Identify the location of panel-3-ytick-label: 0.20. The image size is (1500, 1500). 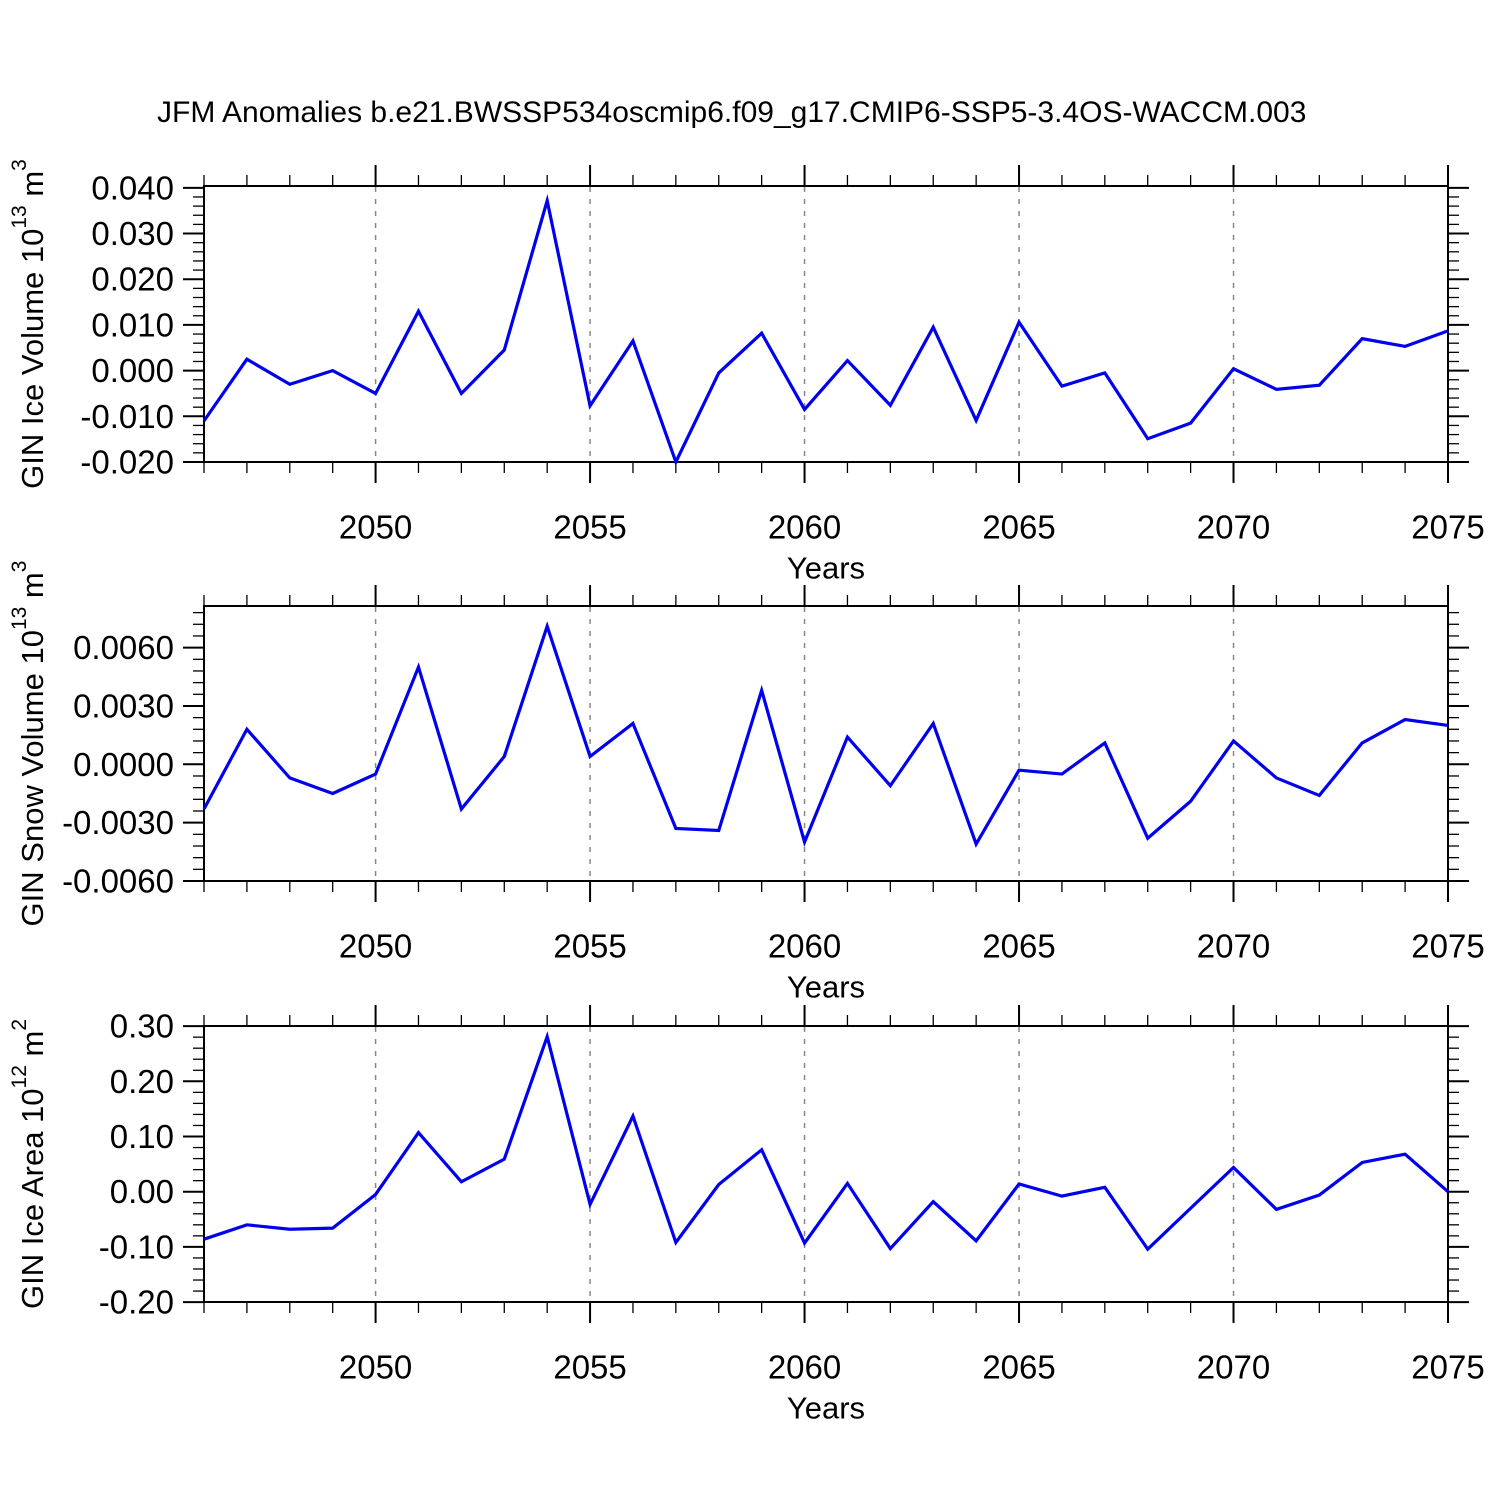
(142, 1081).